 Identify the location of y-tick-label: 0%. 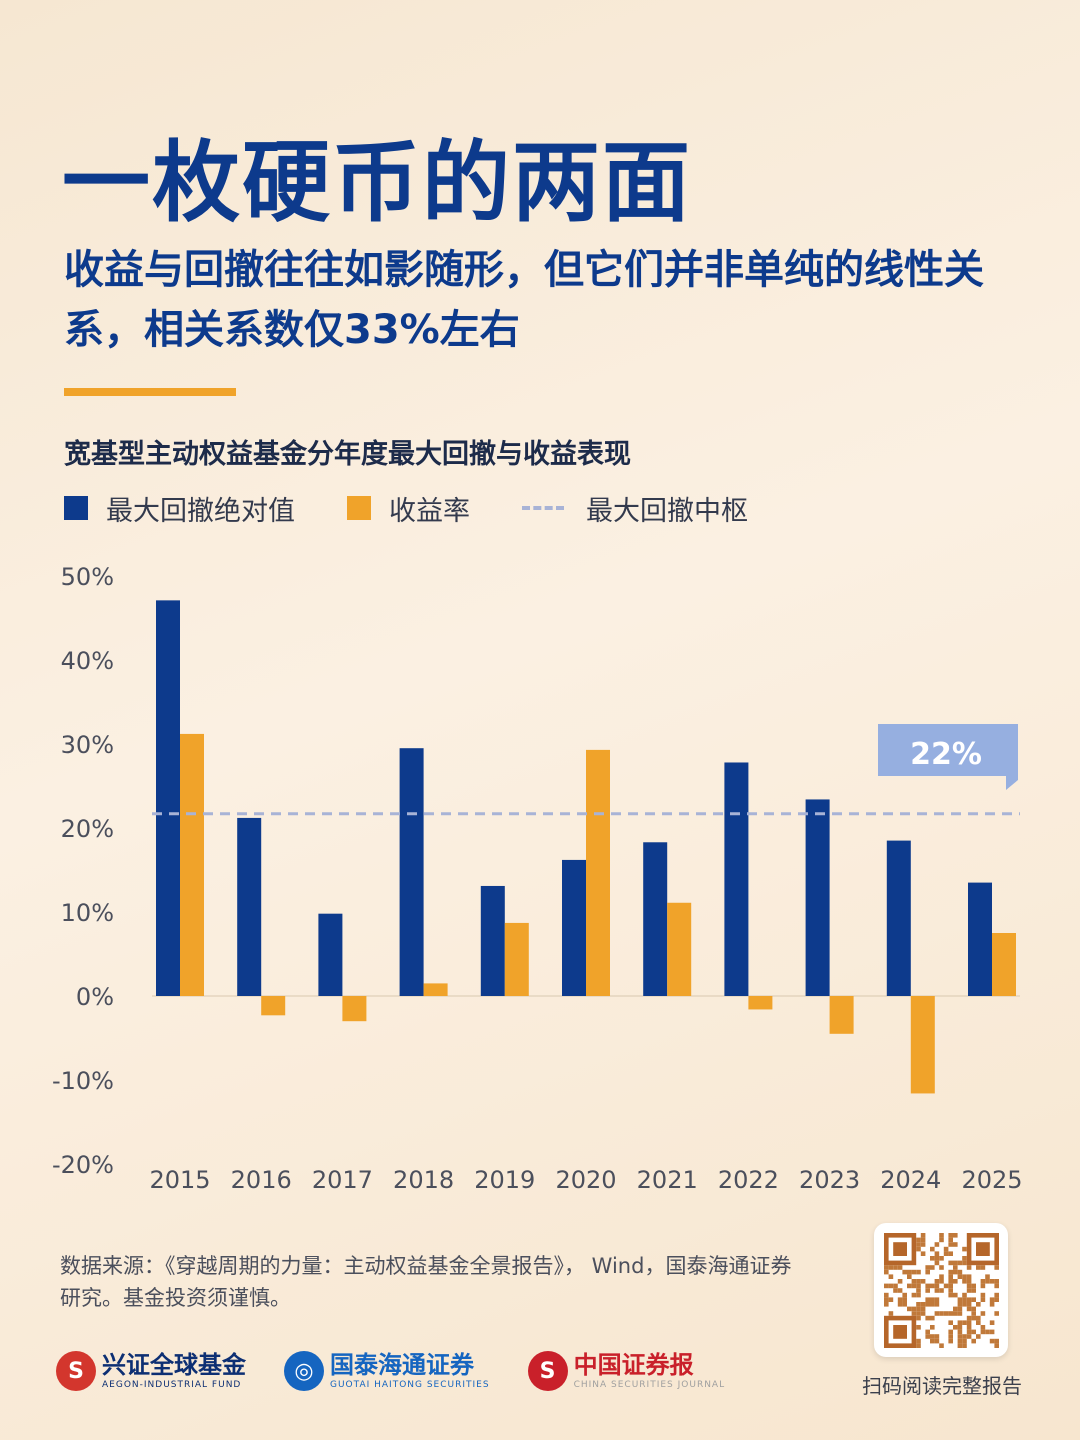
(95, 997).